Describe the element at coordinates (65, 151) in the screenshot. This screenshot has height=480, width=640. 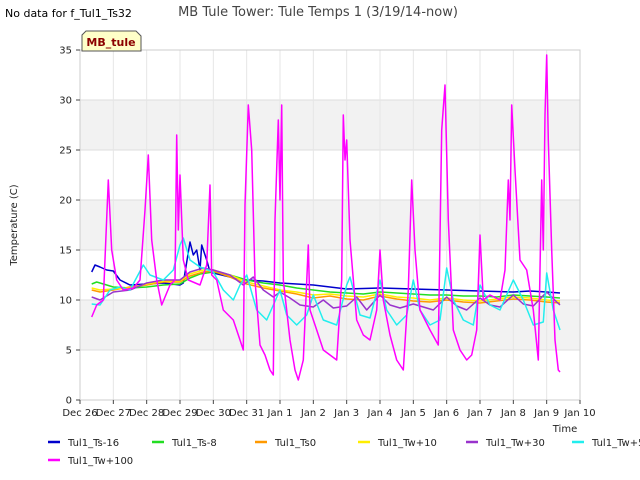
I see `y-tick-label: 25` at that location.